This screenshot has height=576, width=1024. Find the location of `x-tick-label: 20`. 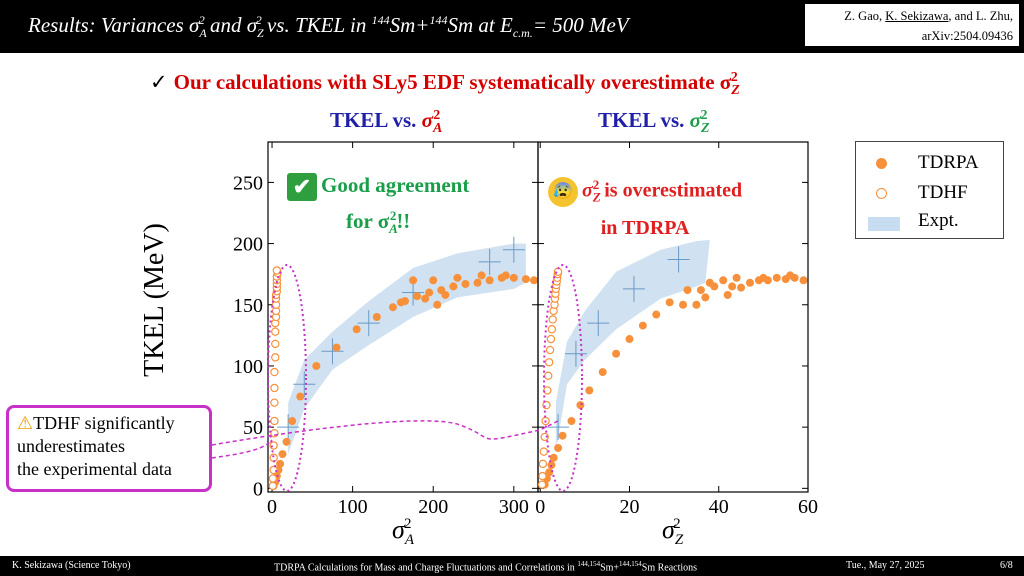

x-tick-label: 20 is located at coordinates (629, 507).